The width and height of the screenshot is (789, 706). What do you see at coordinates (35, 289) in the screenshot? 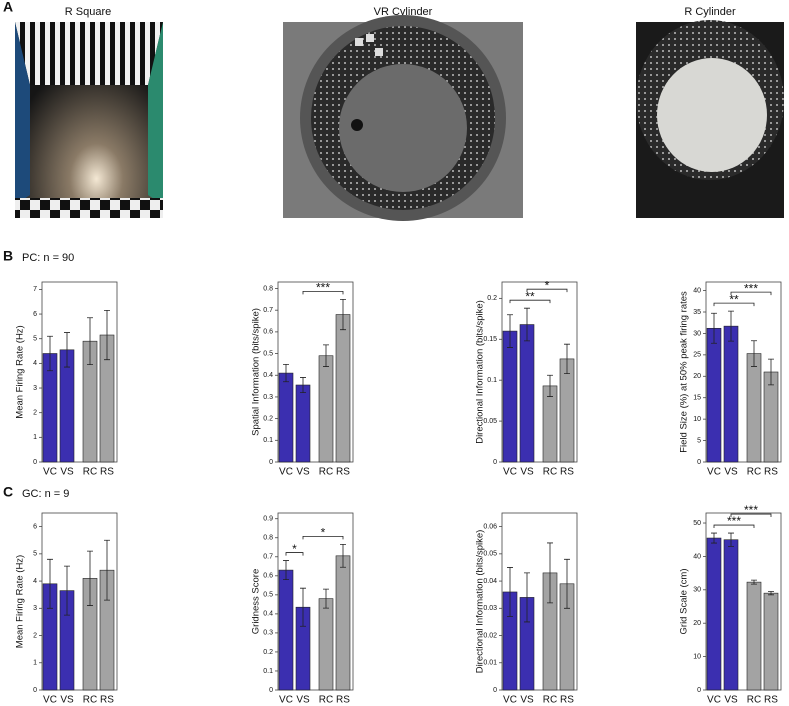
I see `y-tick-label: 7` at bounding box center [35, 289].